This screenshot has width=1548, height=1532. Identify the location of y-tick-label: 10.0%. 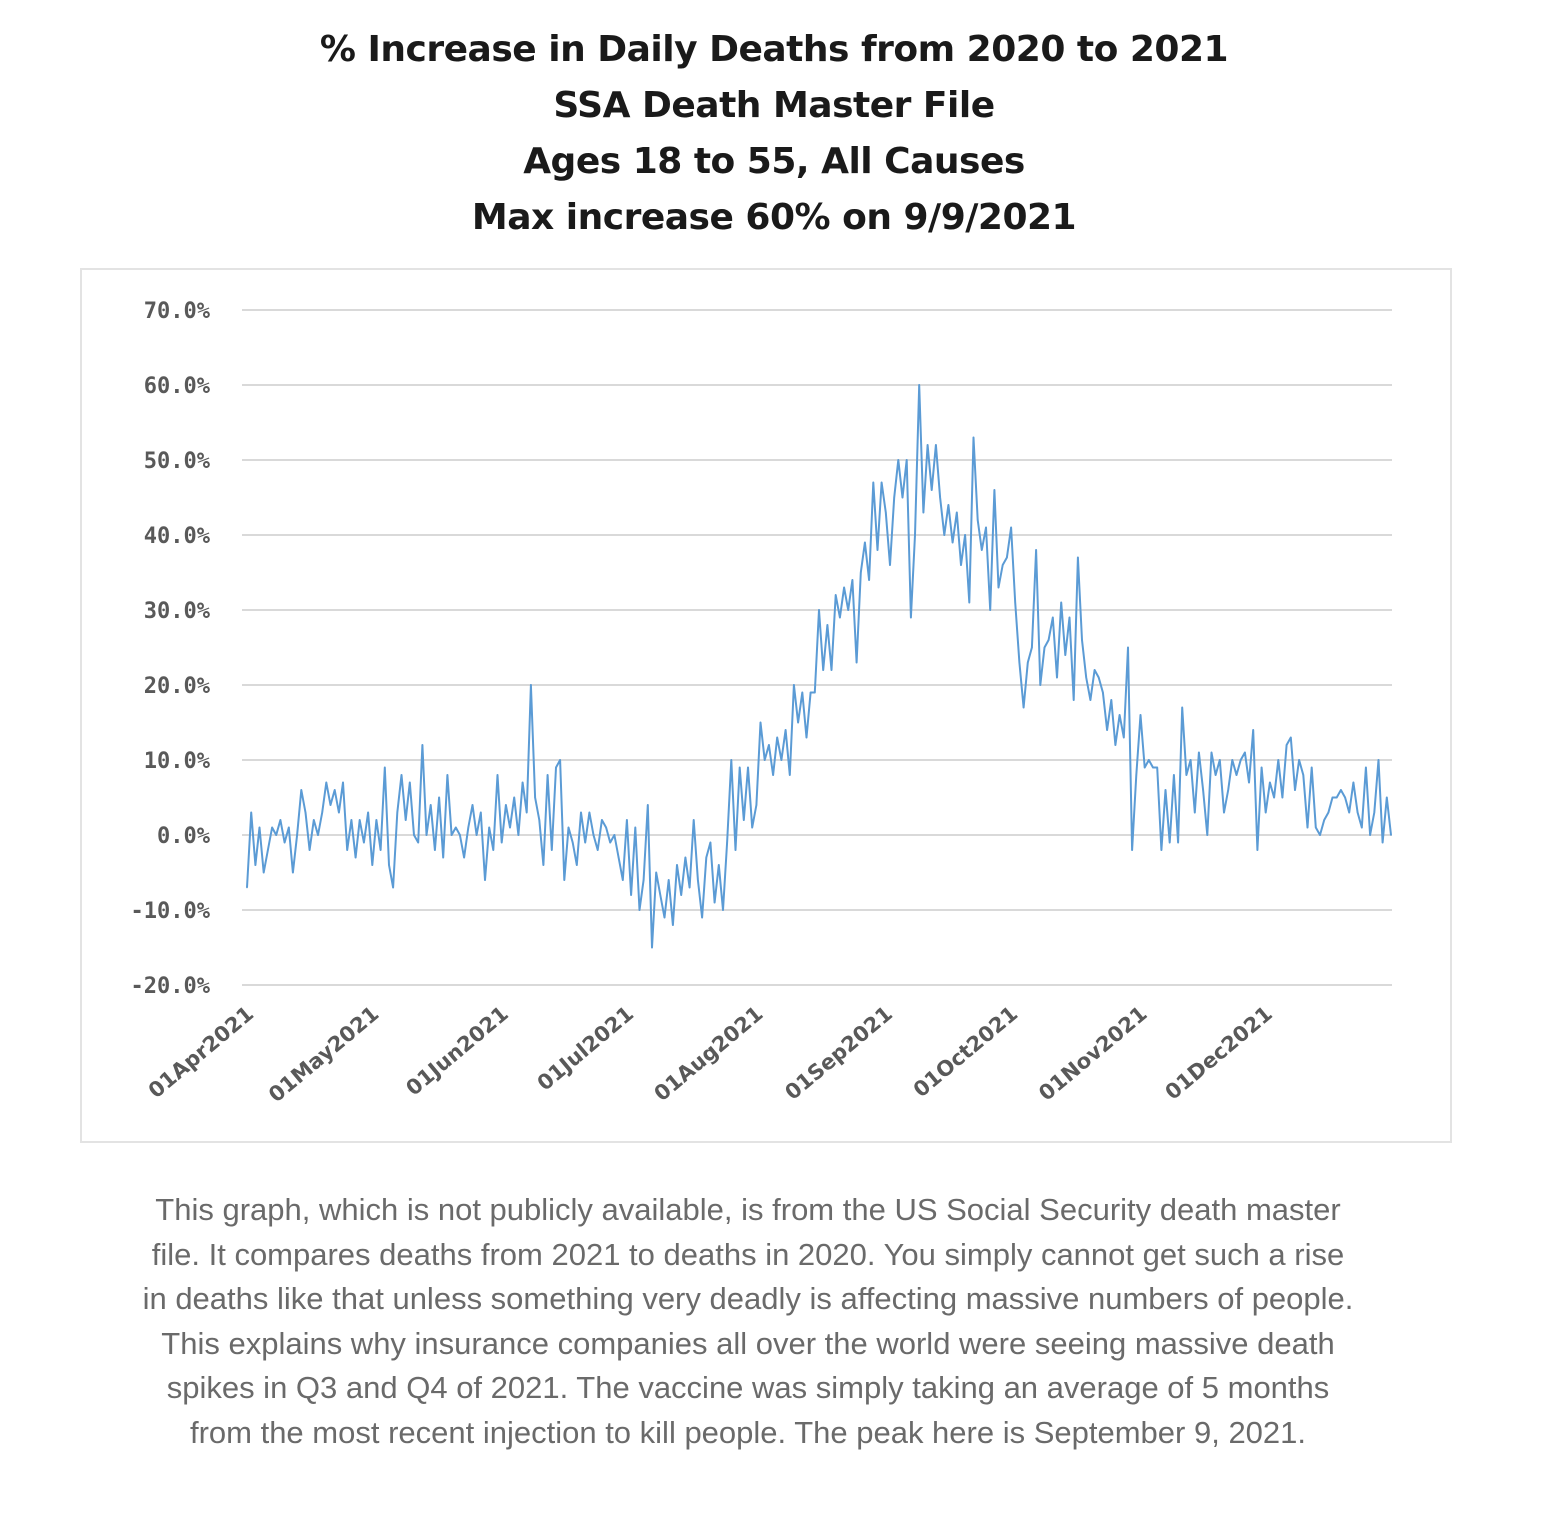
(177, 761).